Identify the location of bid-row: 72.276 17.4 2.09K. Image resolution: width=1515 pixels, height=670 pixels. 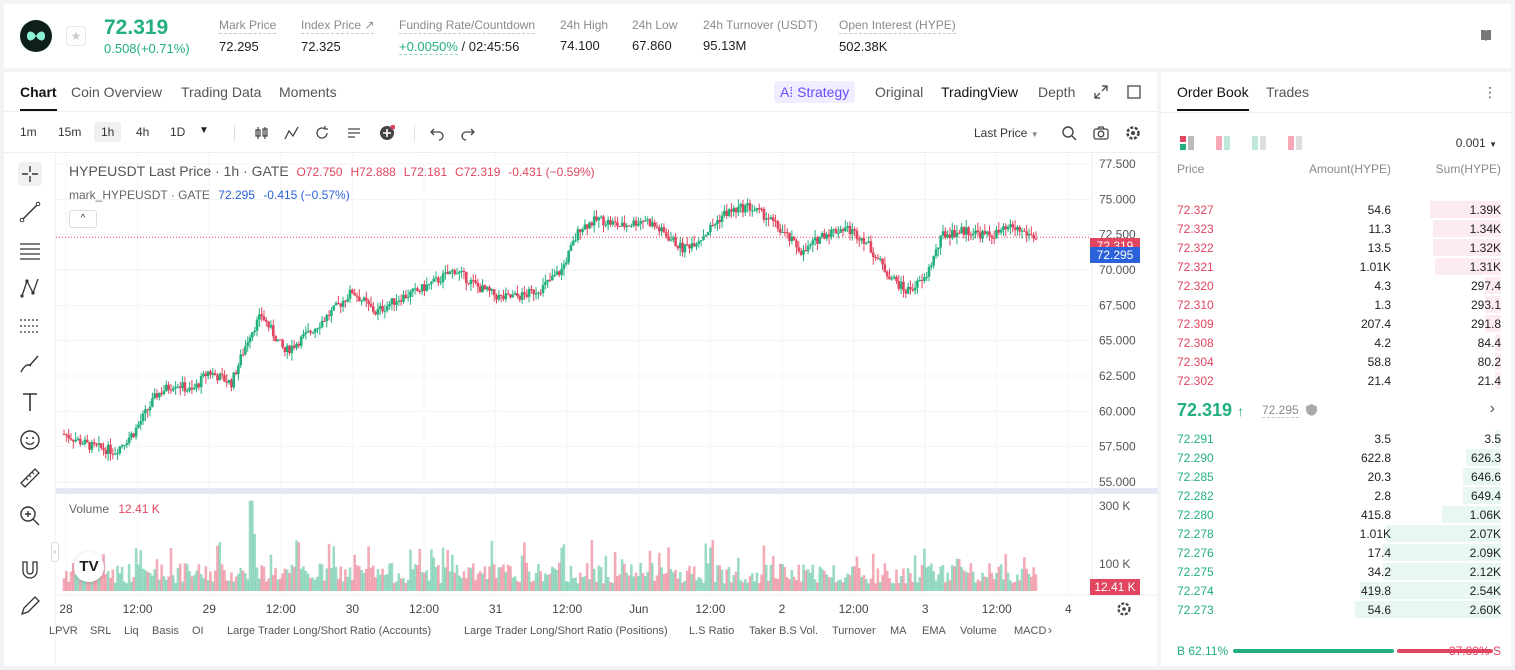
(1336, 552).